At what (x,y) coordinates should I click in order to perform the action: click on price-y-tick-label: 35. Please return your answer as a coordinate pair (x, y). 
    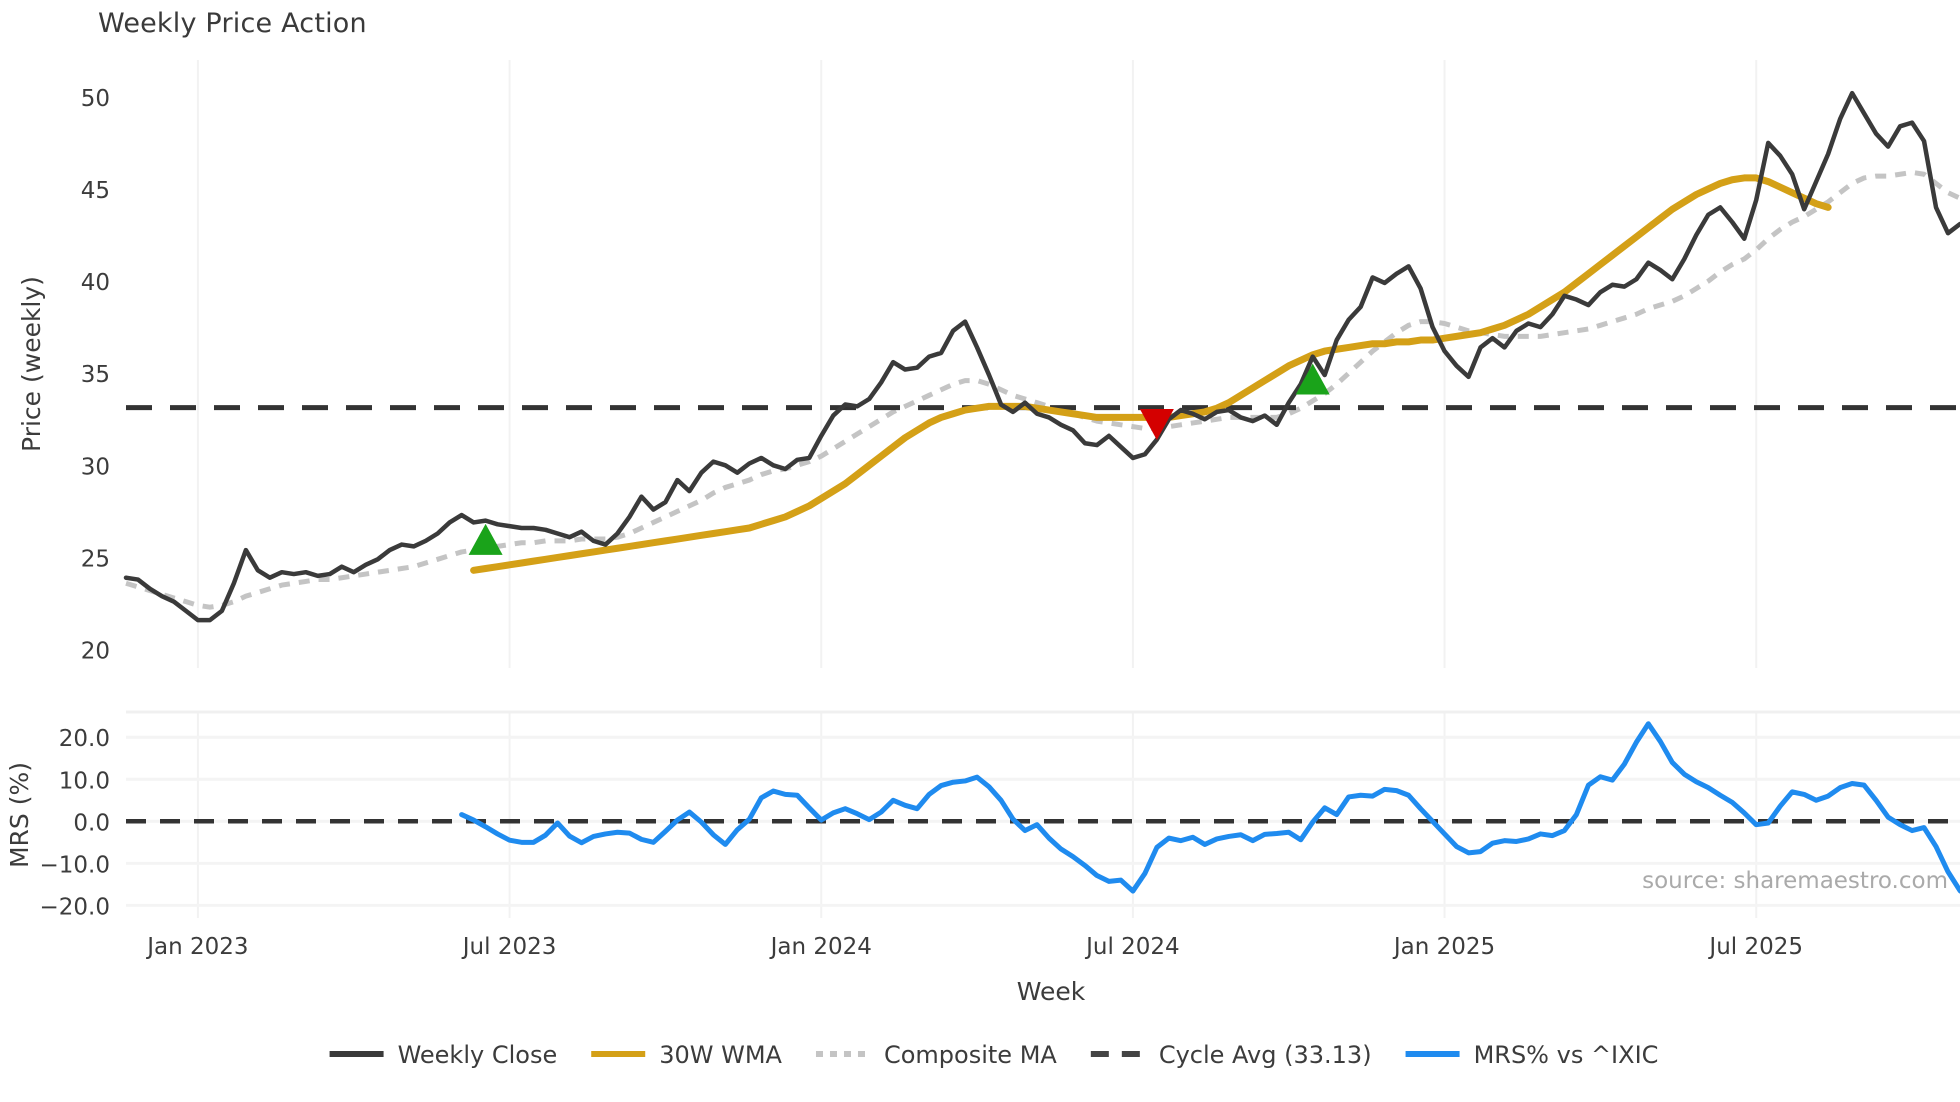
    Looking at the image, I should click on (95, 375).